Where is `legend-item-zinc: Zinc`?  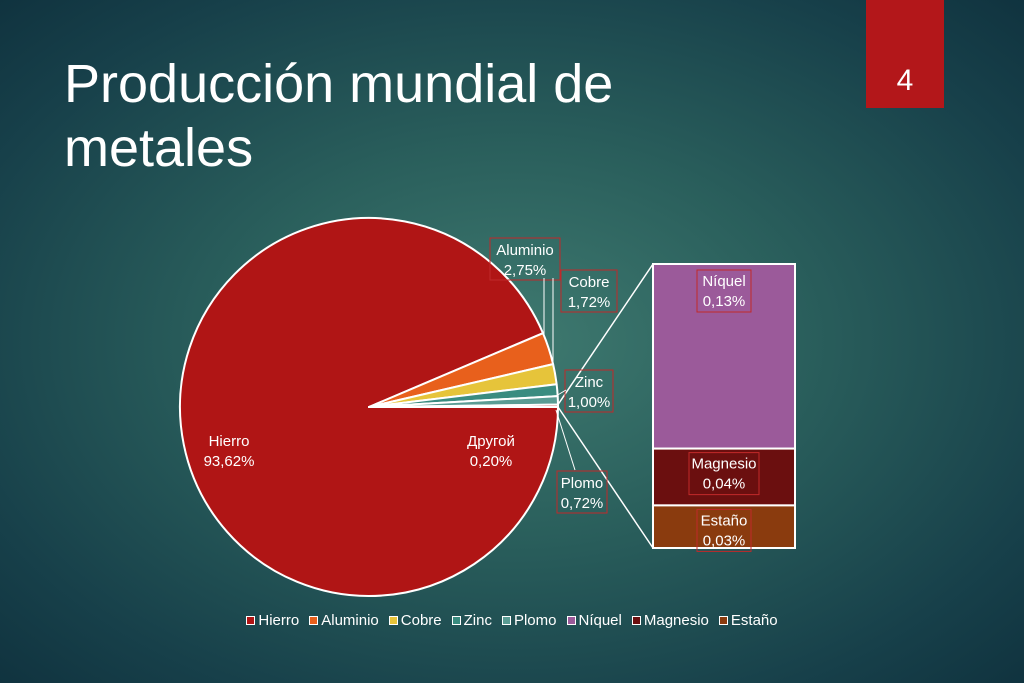 legend-item-zinc: Zinc is located at coordinates (471, 620).